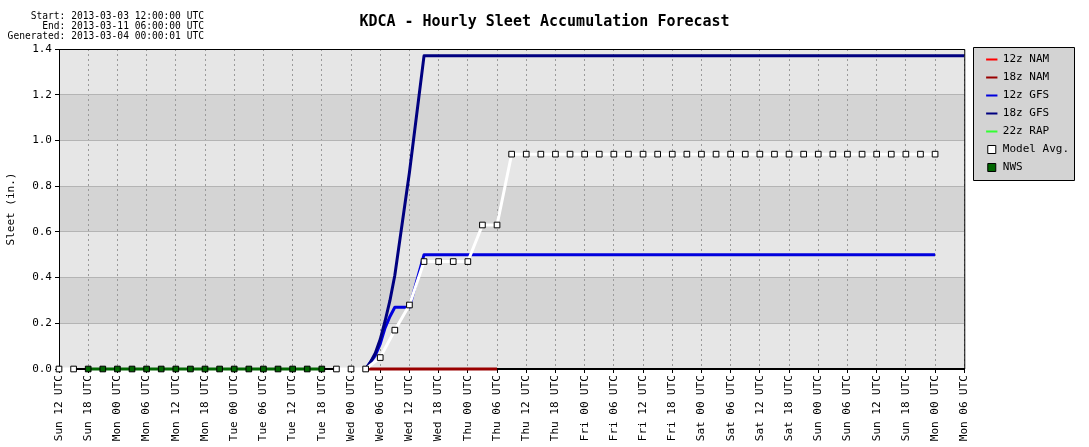 The height and width of the screenshot is (447, 1089). Describe the element at coordinates (409, 408) in the screenshot. I see `x-tick-label: Wed 12 UTC` at that location.